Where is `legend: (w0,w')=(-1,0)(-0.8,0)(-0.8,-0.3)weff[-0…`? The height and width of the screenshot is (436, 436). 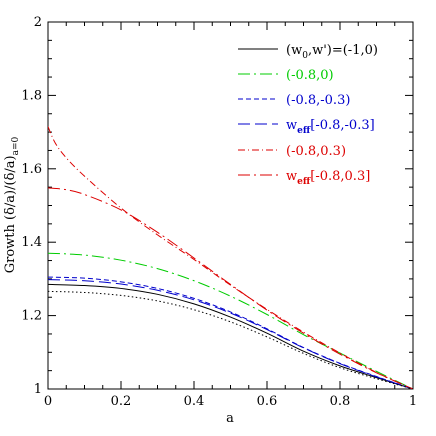
legend: (w0,w')=(-1,0)(-0.8,0)(-0.8,-0.3)weff[-0… is located at coordinates (308, 115).